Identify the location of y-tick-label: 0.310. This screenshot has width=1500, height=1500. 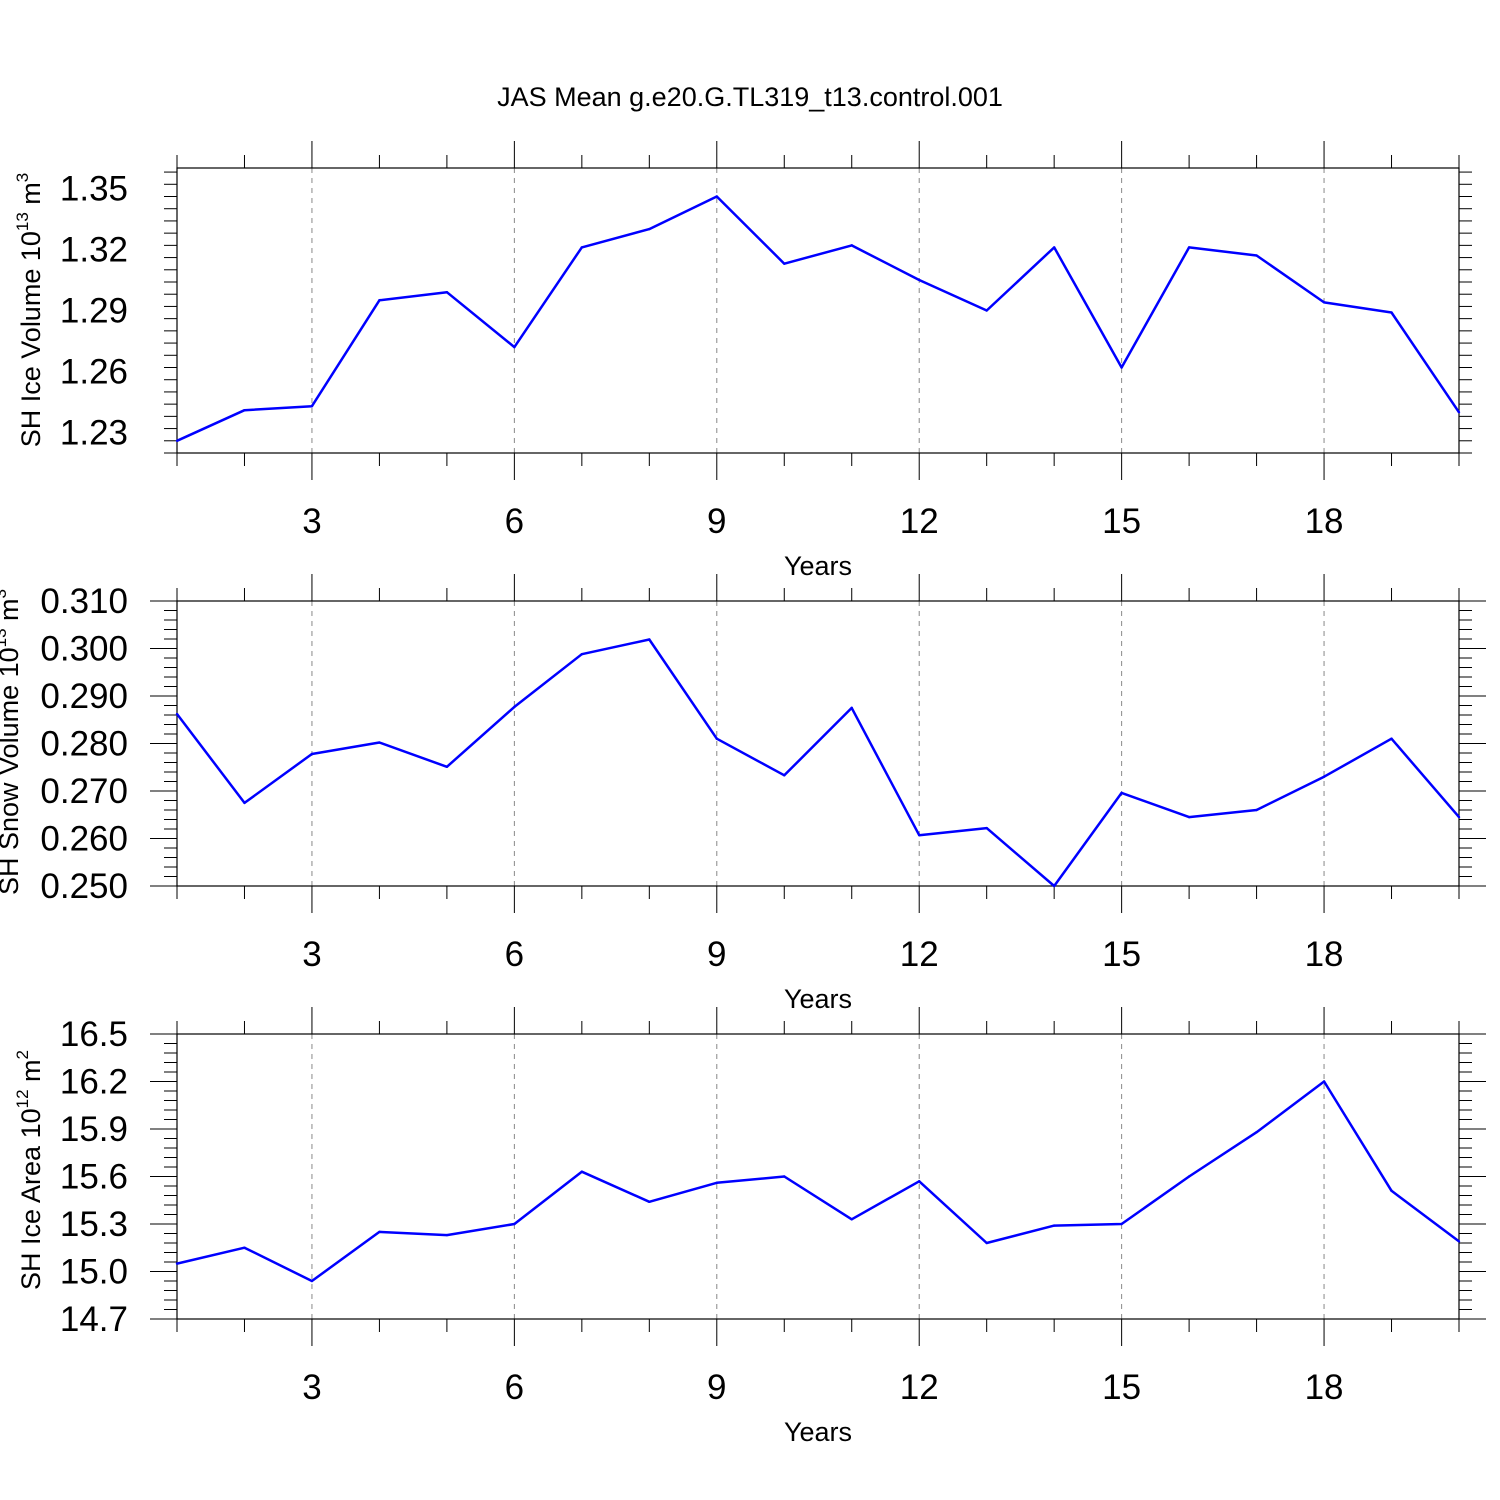
(84, 601).